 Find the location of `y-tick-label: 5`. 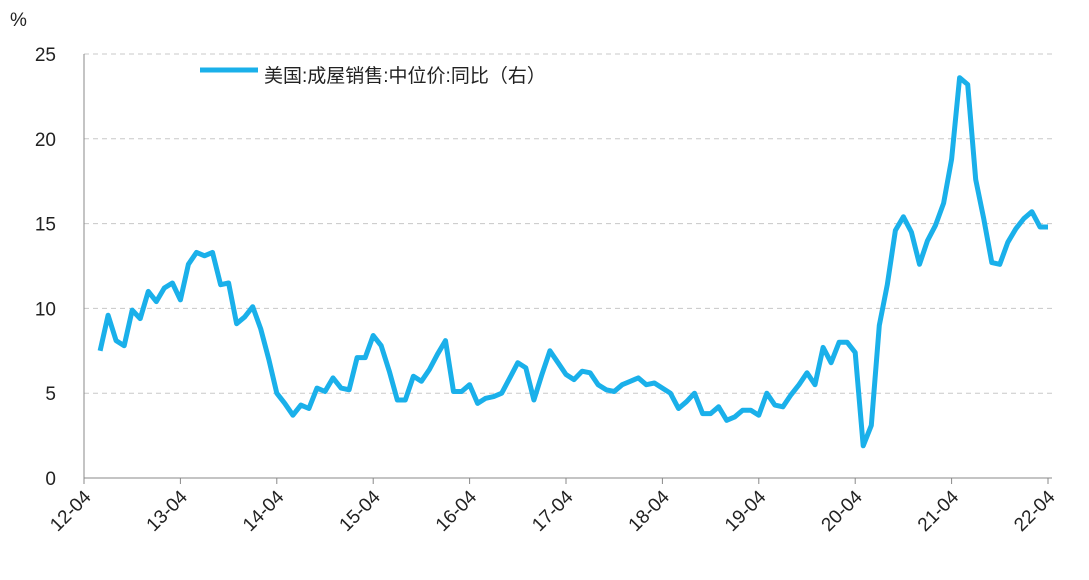

y-tick-label: 5 is located at coordinates (50, 394).